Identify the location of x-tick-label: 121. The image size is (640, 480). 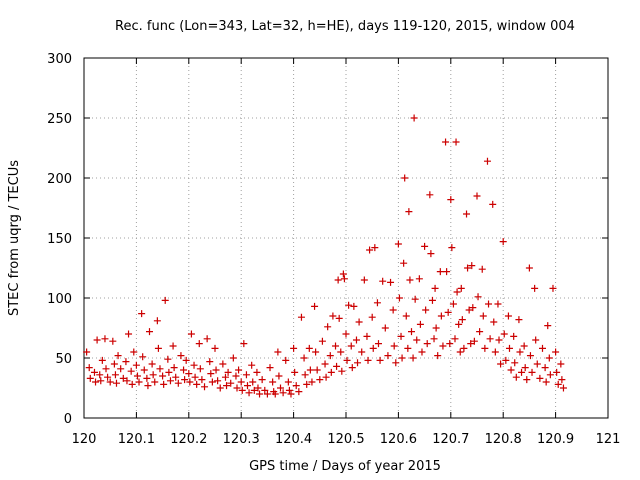
(608, 439).